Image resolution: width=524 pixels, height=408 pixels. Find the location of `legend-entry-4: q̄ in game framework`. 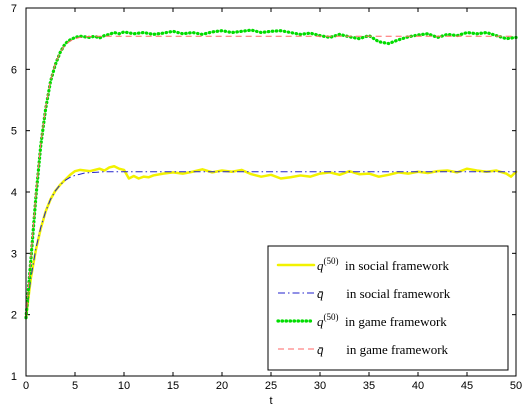

legend-entry-4: q̄ in game framework is located at coordinates (383, 349).